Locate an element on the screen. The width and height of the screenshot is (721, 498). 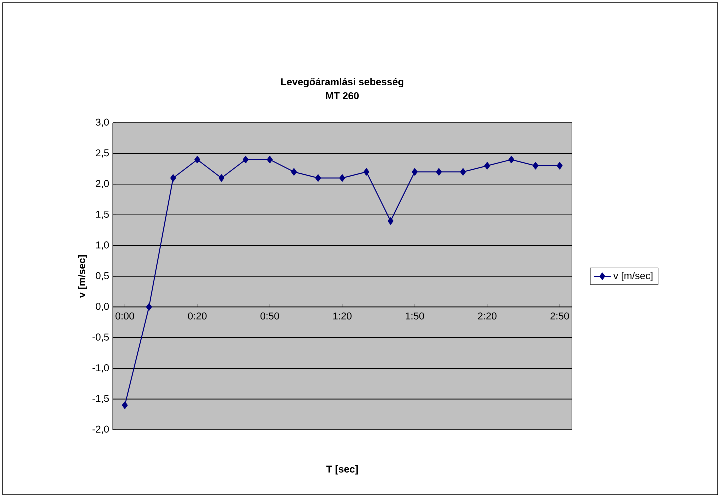
y-tick-label: -0,5 is located at coordinates (101, 338).